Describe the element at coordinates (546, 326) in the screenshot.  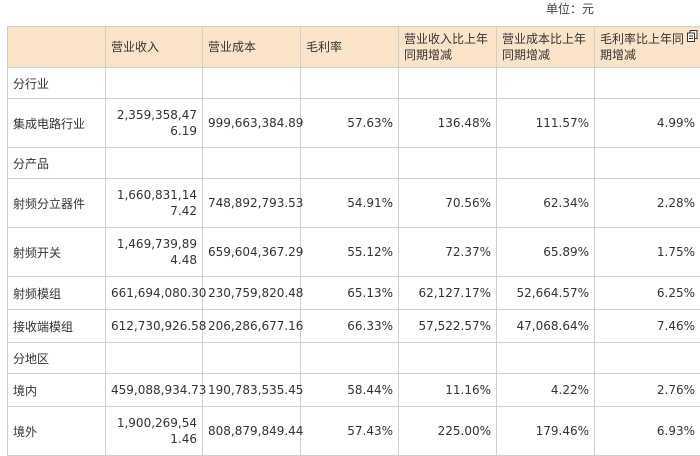
I see `cost-change-value: 47,068.64%` at that location.